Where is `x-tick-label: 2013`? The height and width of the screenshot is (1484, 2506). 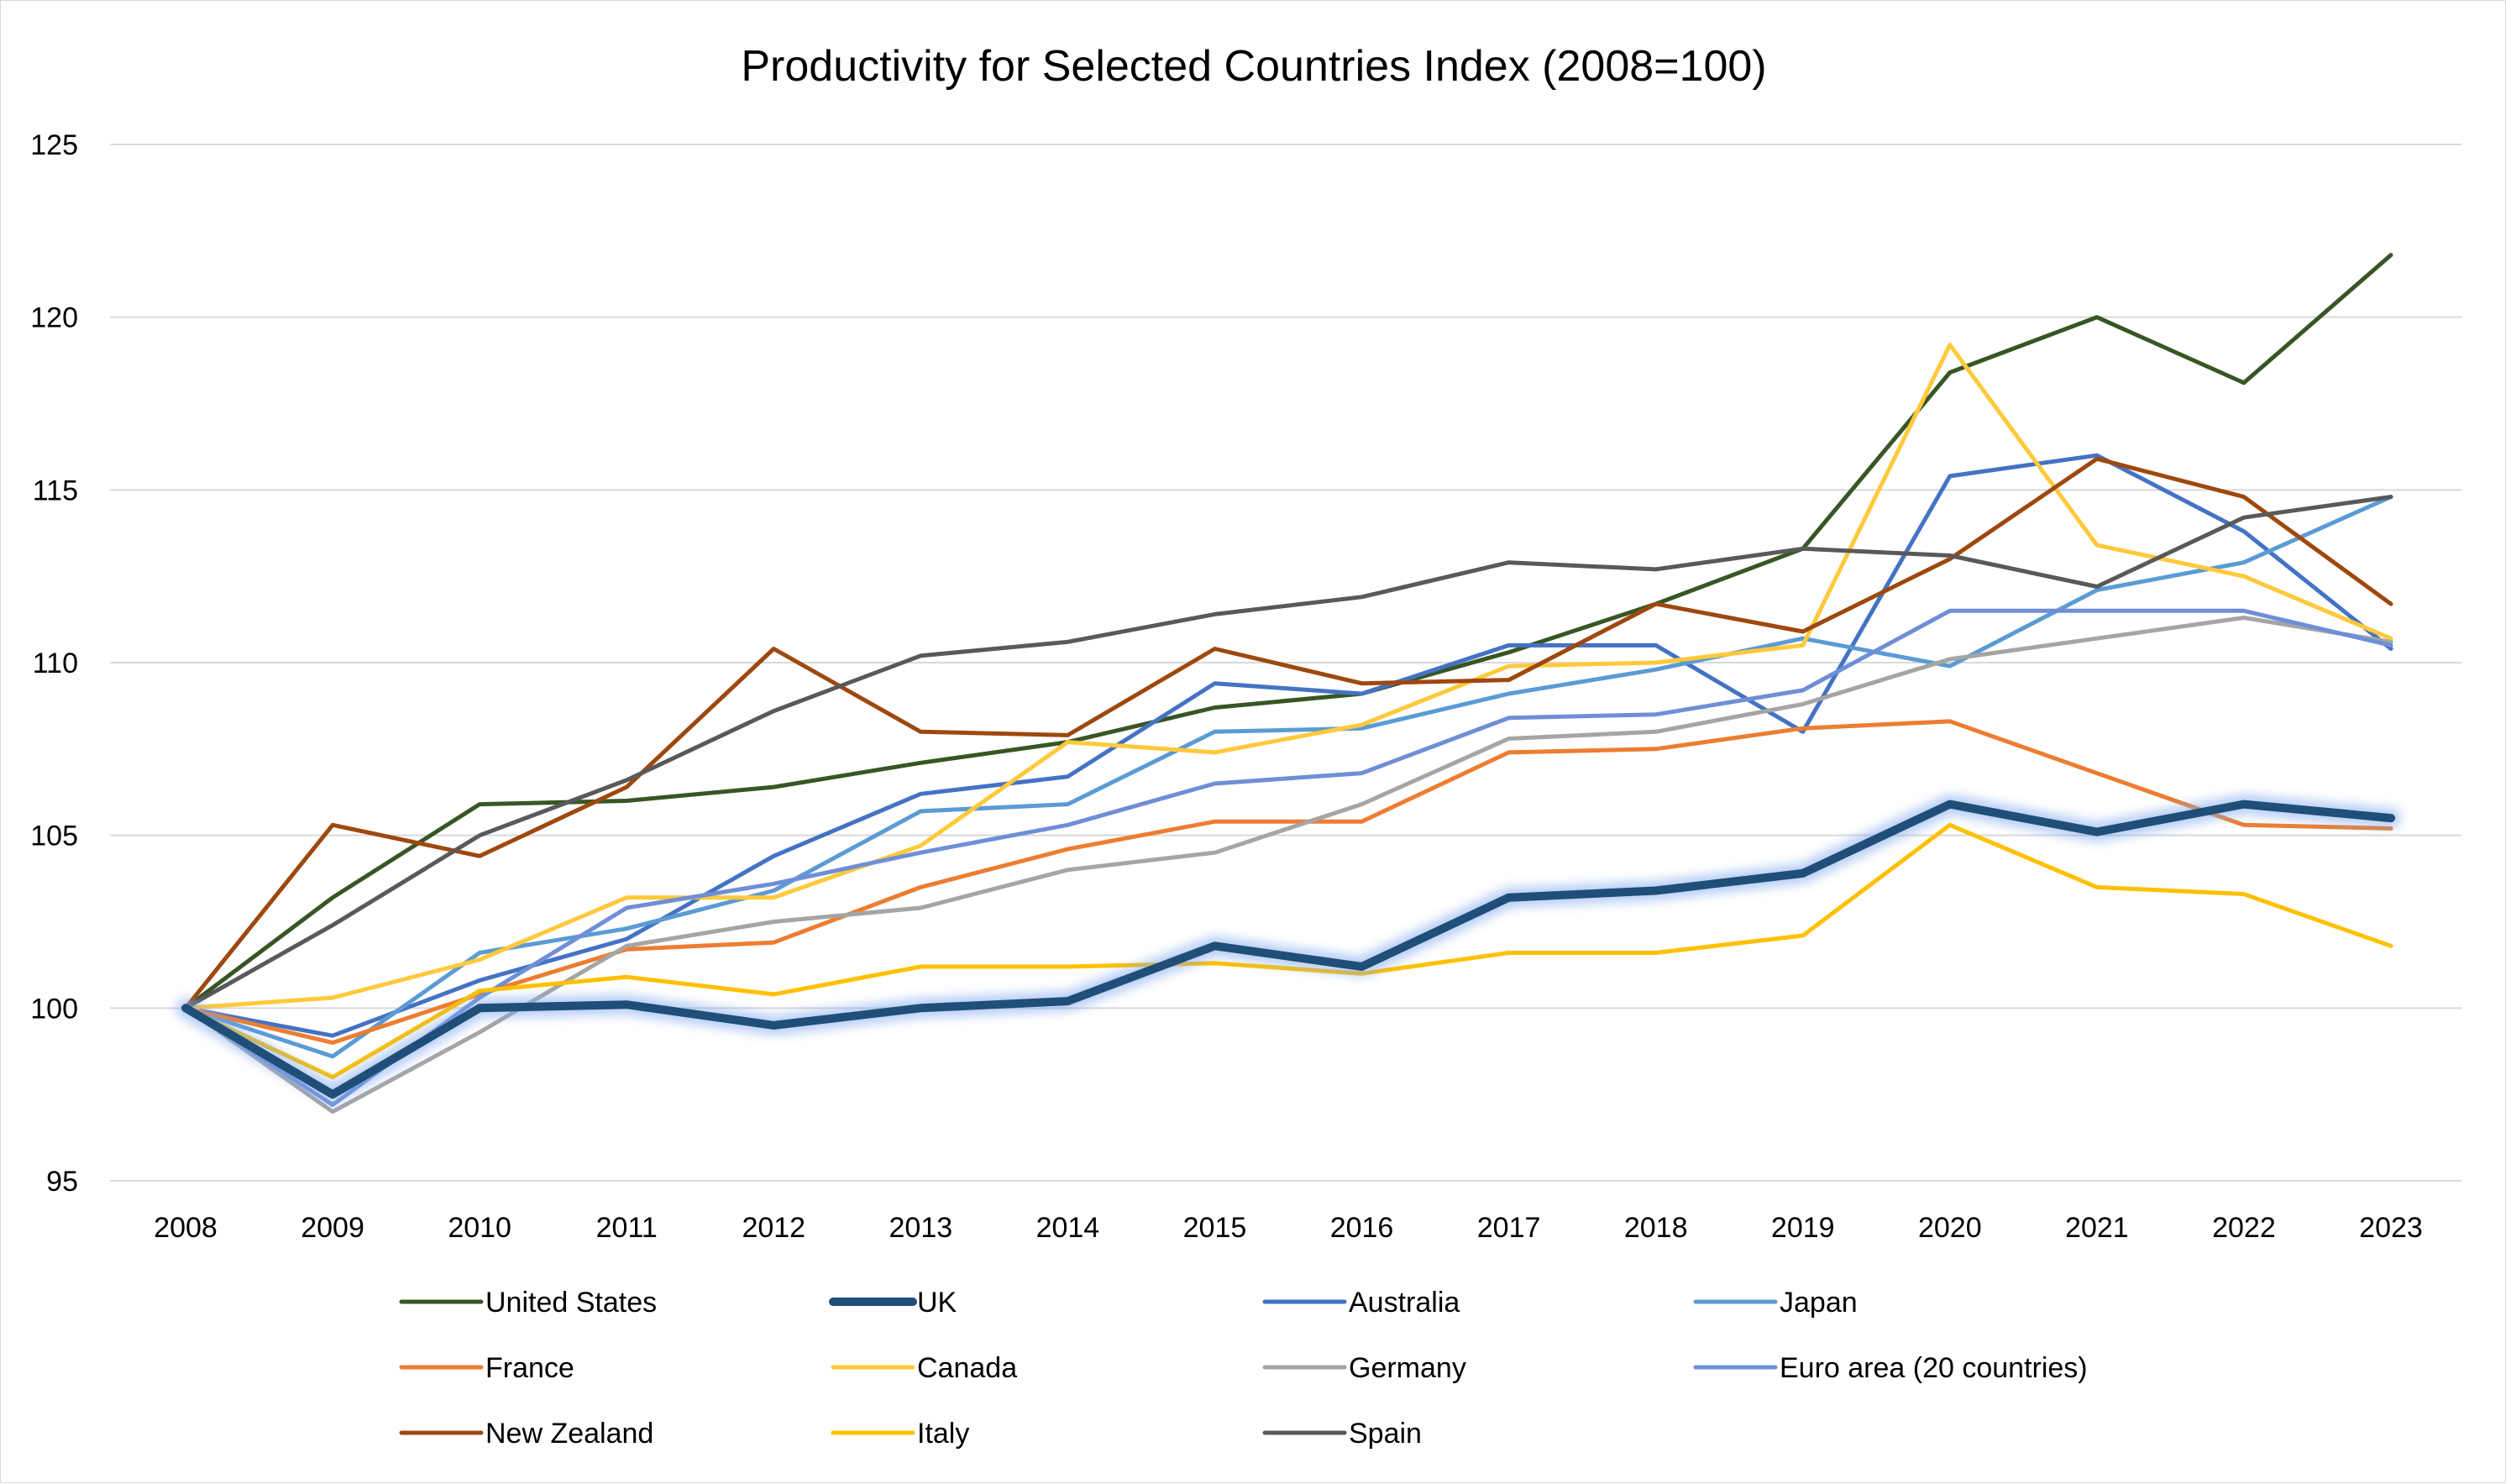 x-tick-label: 2013 is located at coordinates (921, 1228).